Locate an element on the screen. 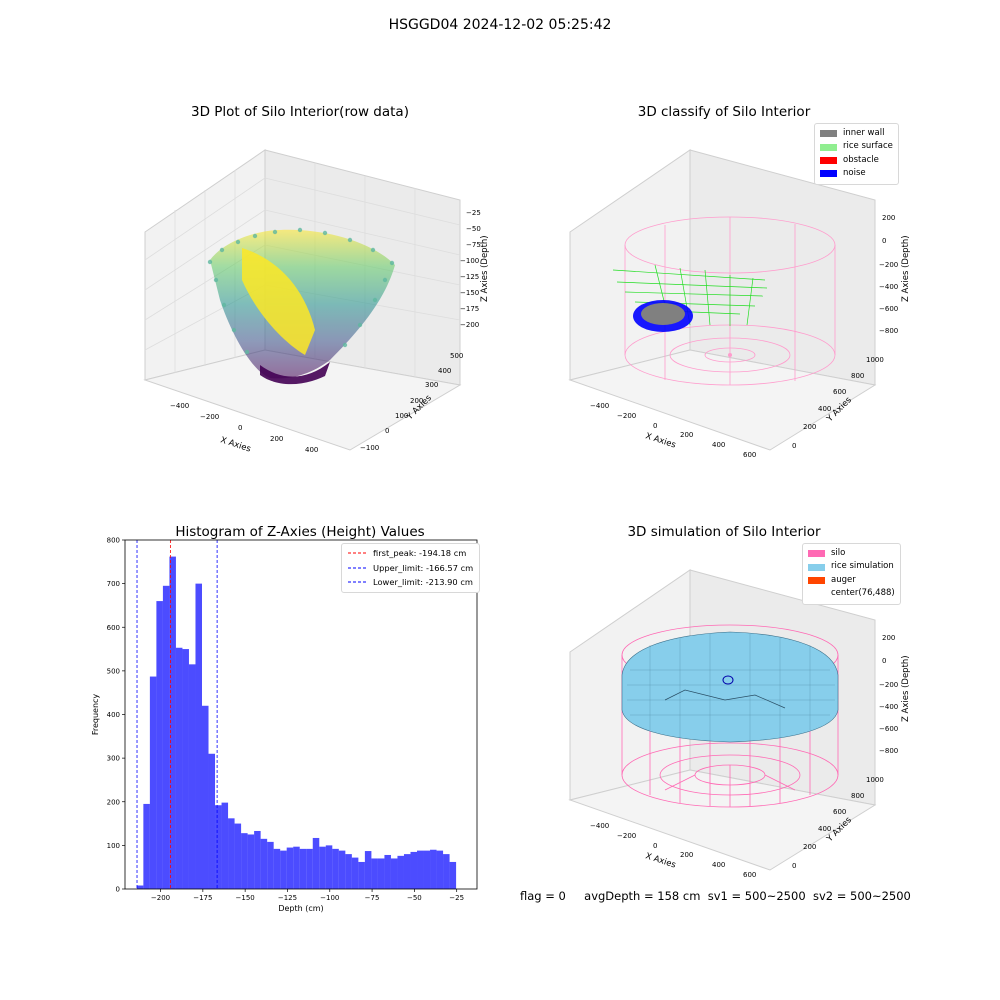 Image resolution: width=1000 pixels, height=1000 pixels. z-tick-label: −200 is located at coordinates (888, 685).